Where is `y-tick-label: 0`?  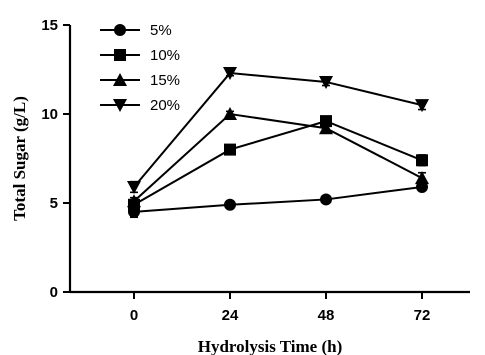
y-tick-label: 0 is located at coordinates (54, 292).